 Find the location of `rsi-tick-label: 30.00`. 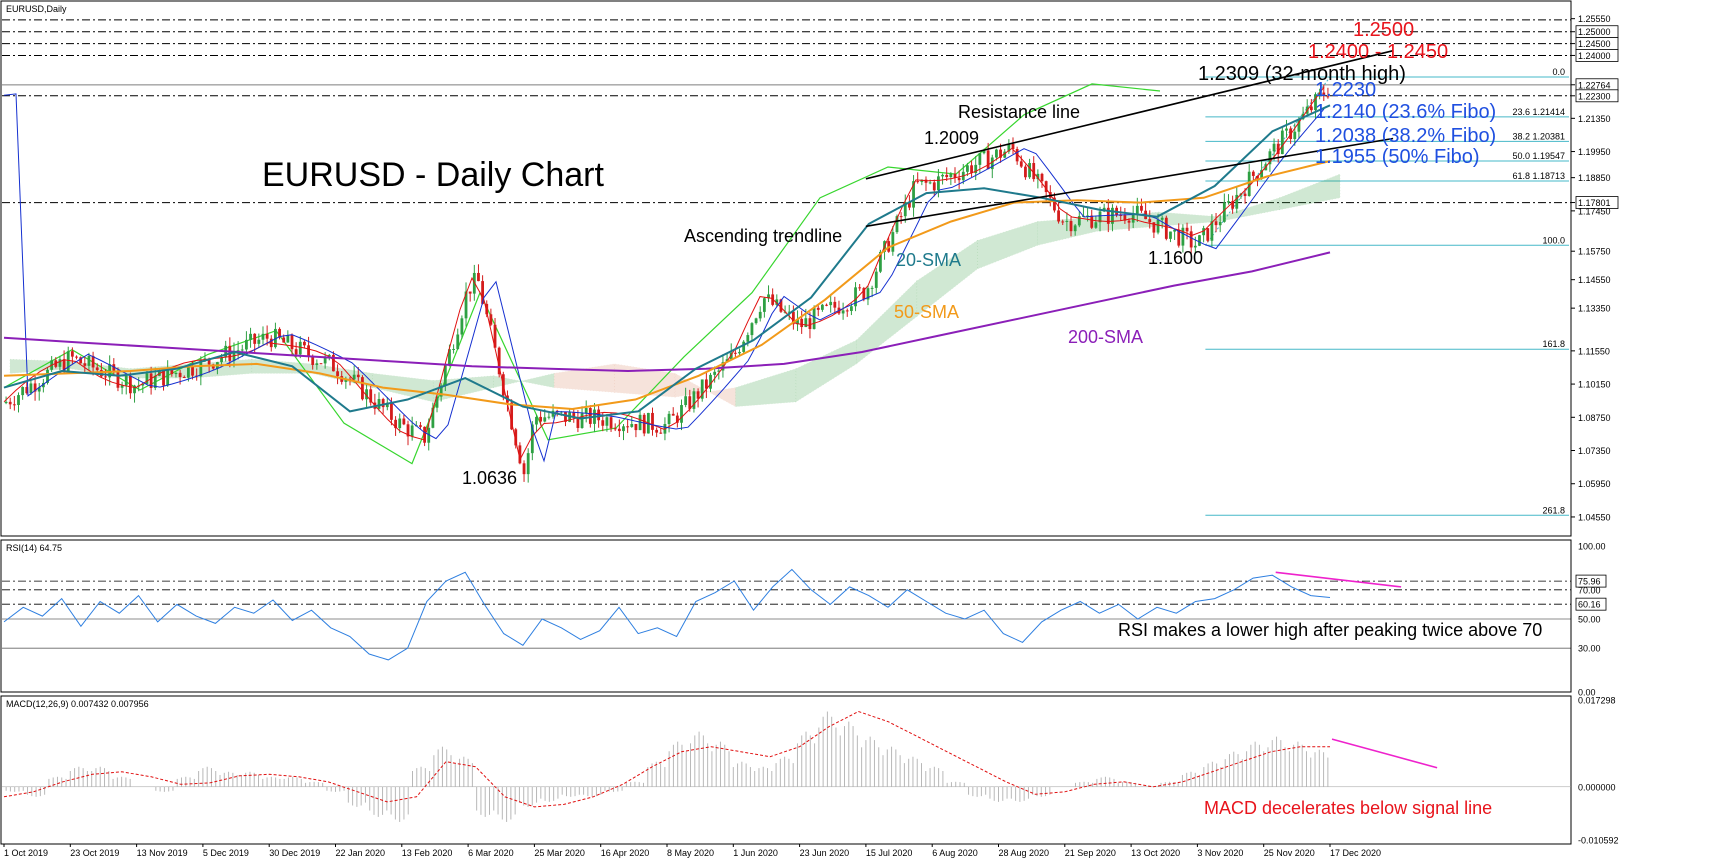

rsi-tick-label: 30.00 is located at coordinates (1589, 649).